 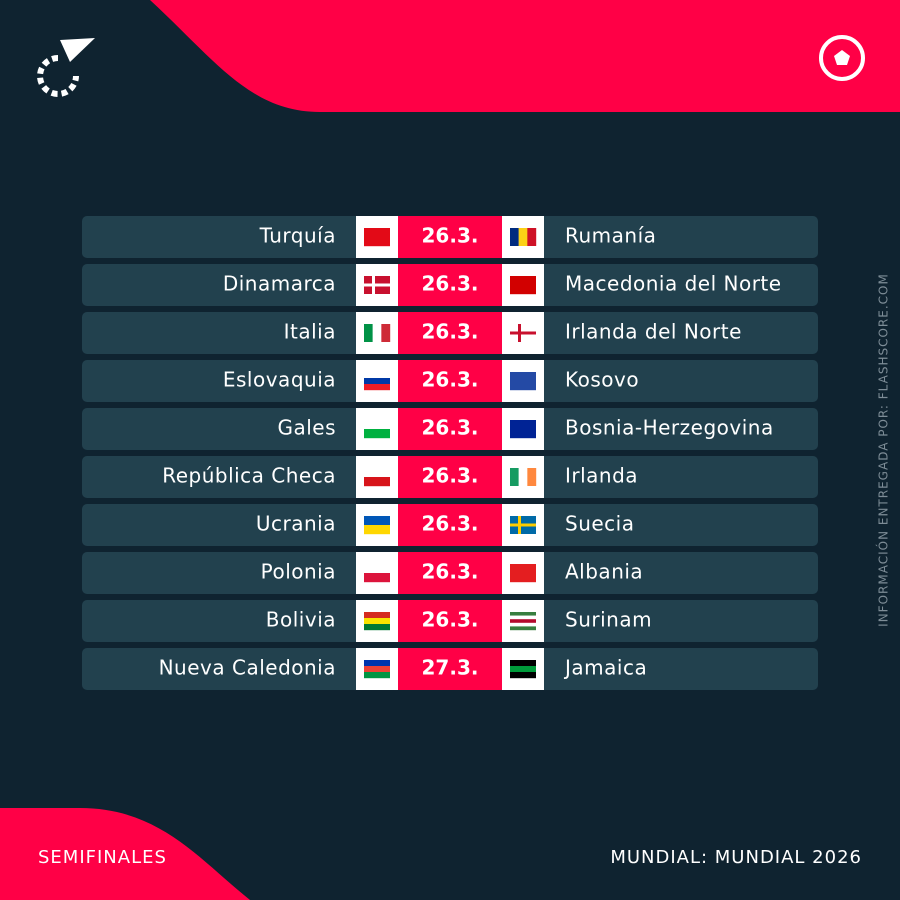 What do you see at coordinates (279, 380) in the screenshot?
I see `home-team: Eslovaquia` at bounding box center [279, 380].